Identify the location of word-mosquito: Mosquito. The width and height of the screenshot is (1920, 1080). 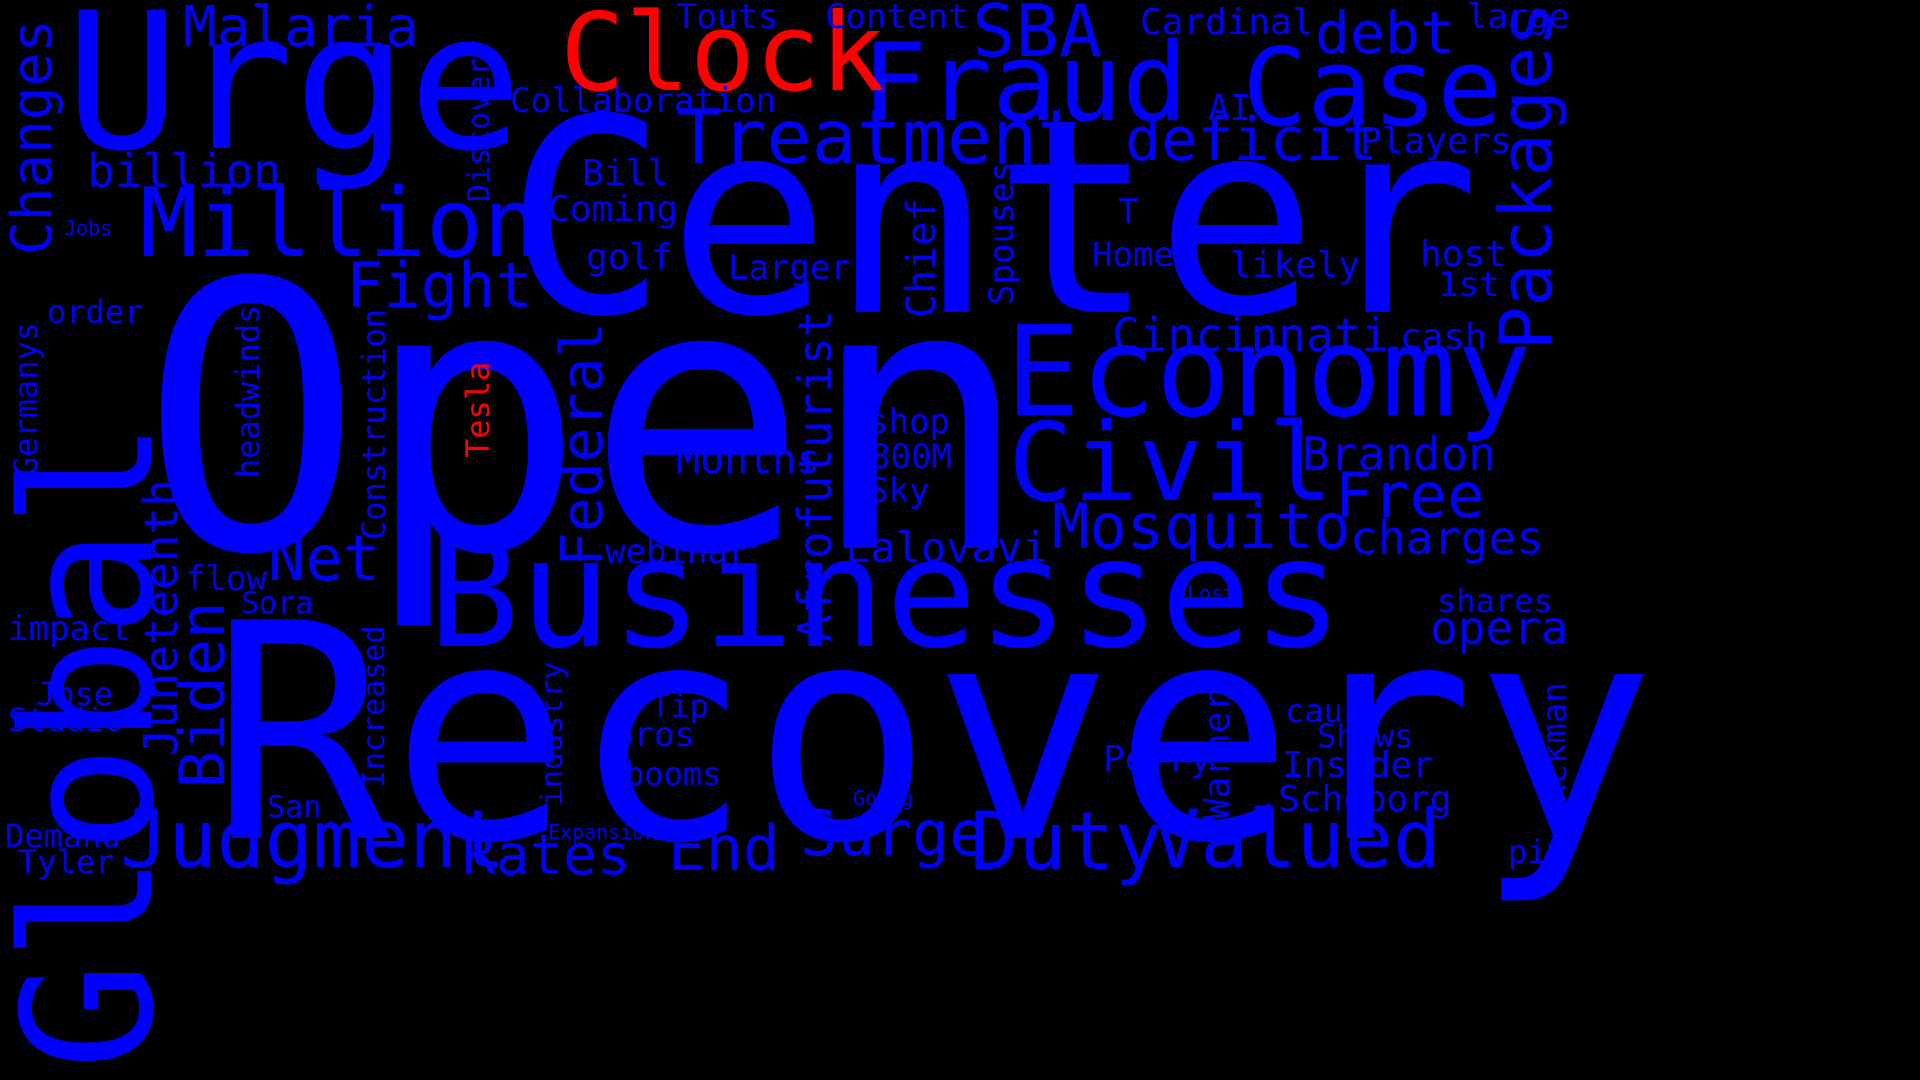
(1201, 526).